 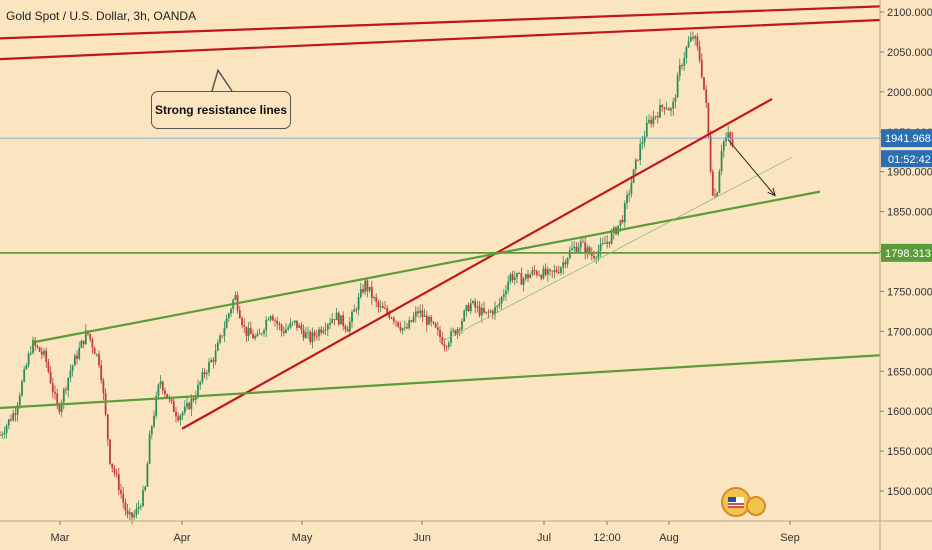 What do you see at coordinates (909, 372) in the screenshot?
I see `y-tick-label: 1650.000` at bounding box center [909, 372].